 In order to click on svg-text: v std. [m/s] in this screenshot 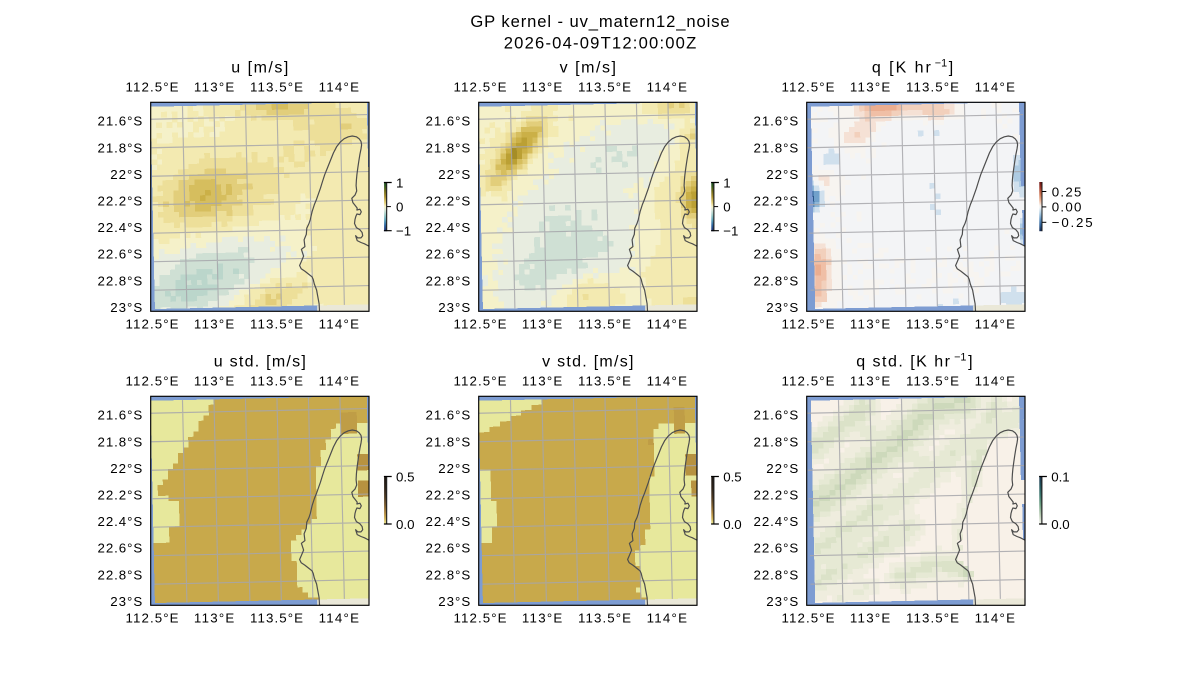, I will do `click(587, 362)`.